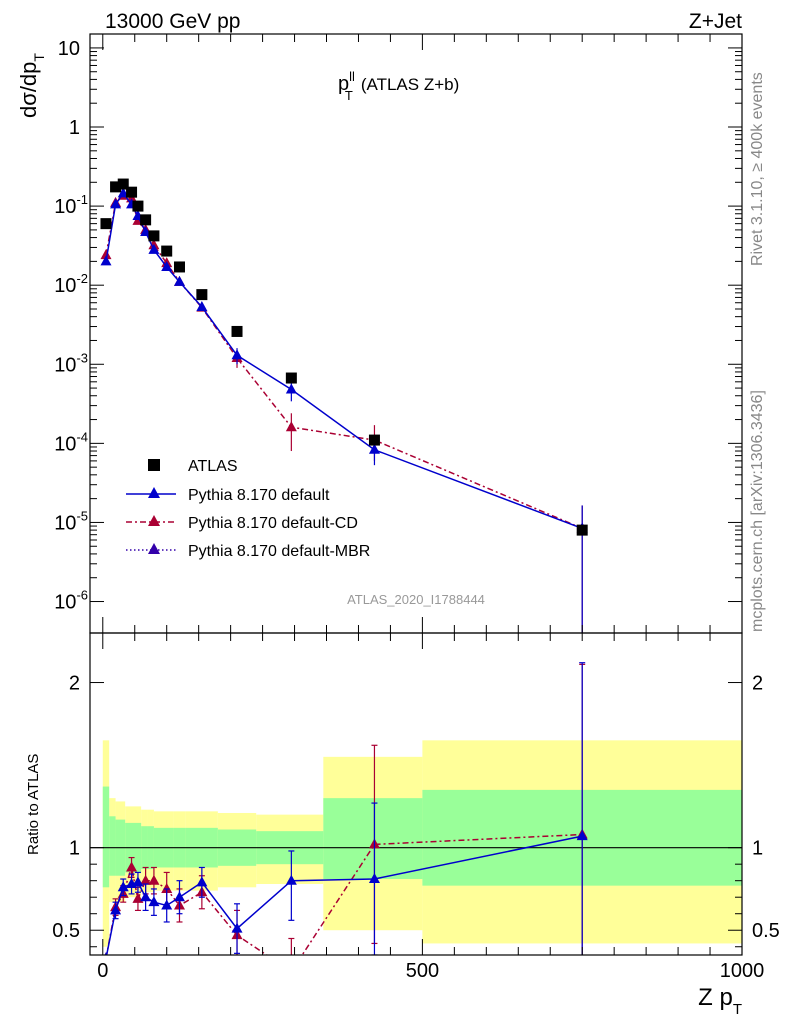 The height and width of the screenshot is (1024, 786). What do you see at coordinates (154, 465) in the screenshot?
I see `legend-atlas-marker` at bounding box center [154, 465].